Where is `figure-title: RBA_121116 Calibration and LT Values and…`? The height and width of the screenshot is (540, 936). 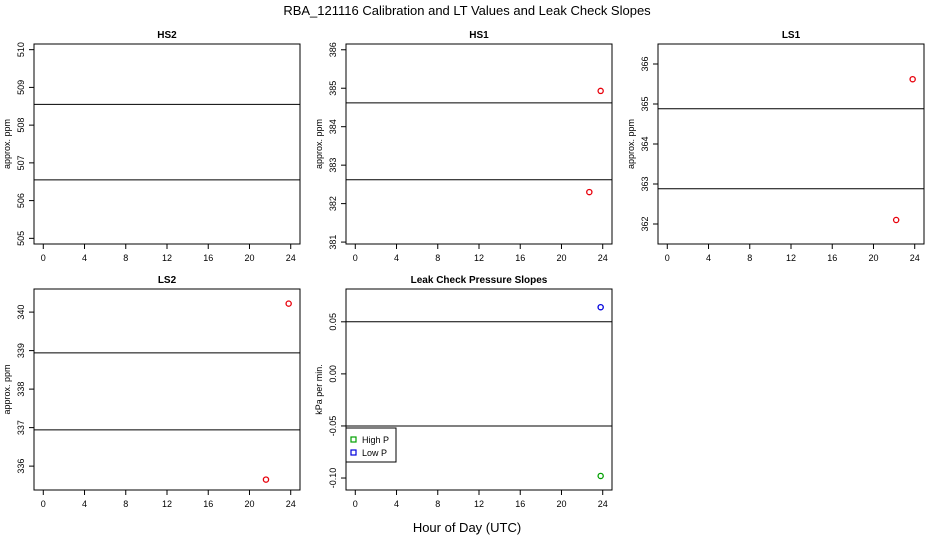 figure-title: RBA_121116 Calibration and LT Values and… is located at coordinates (467, 10).